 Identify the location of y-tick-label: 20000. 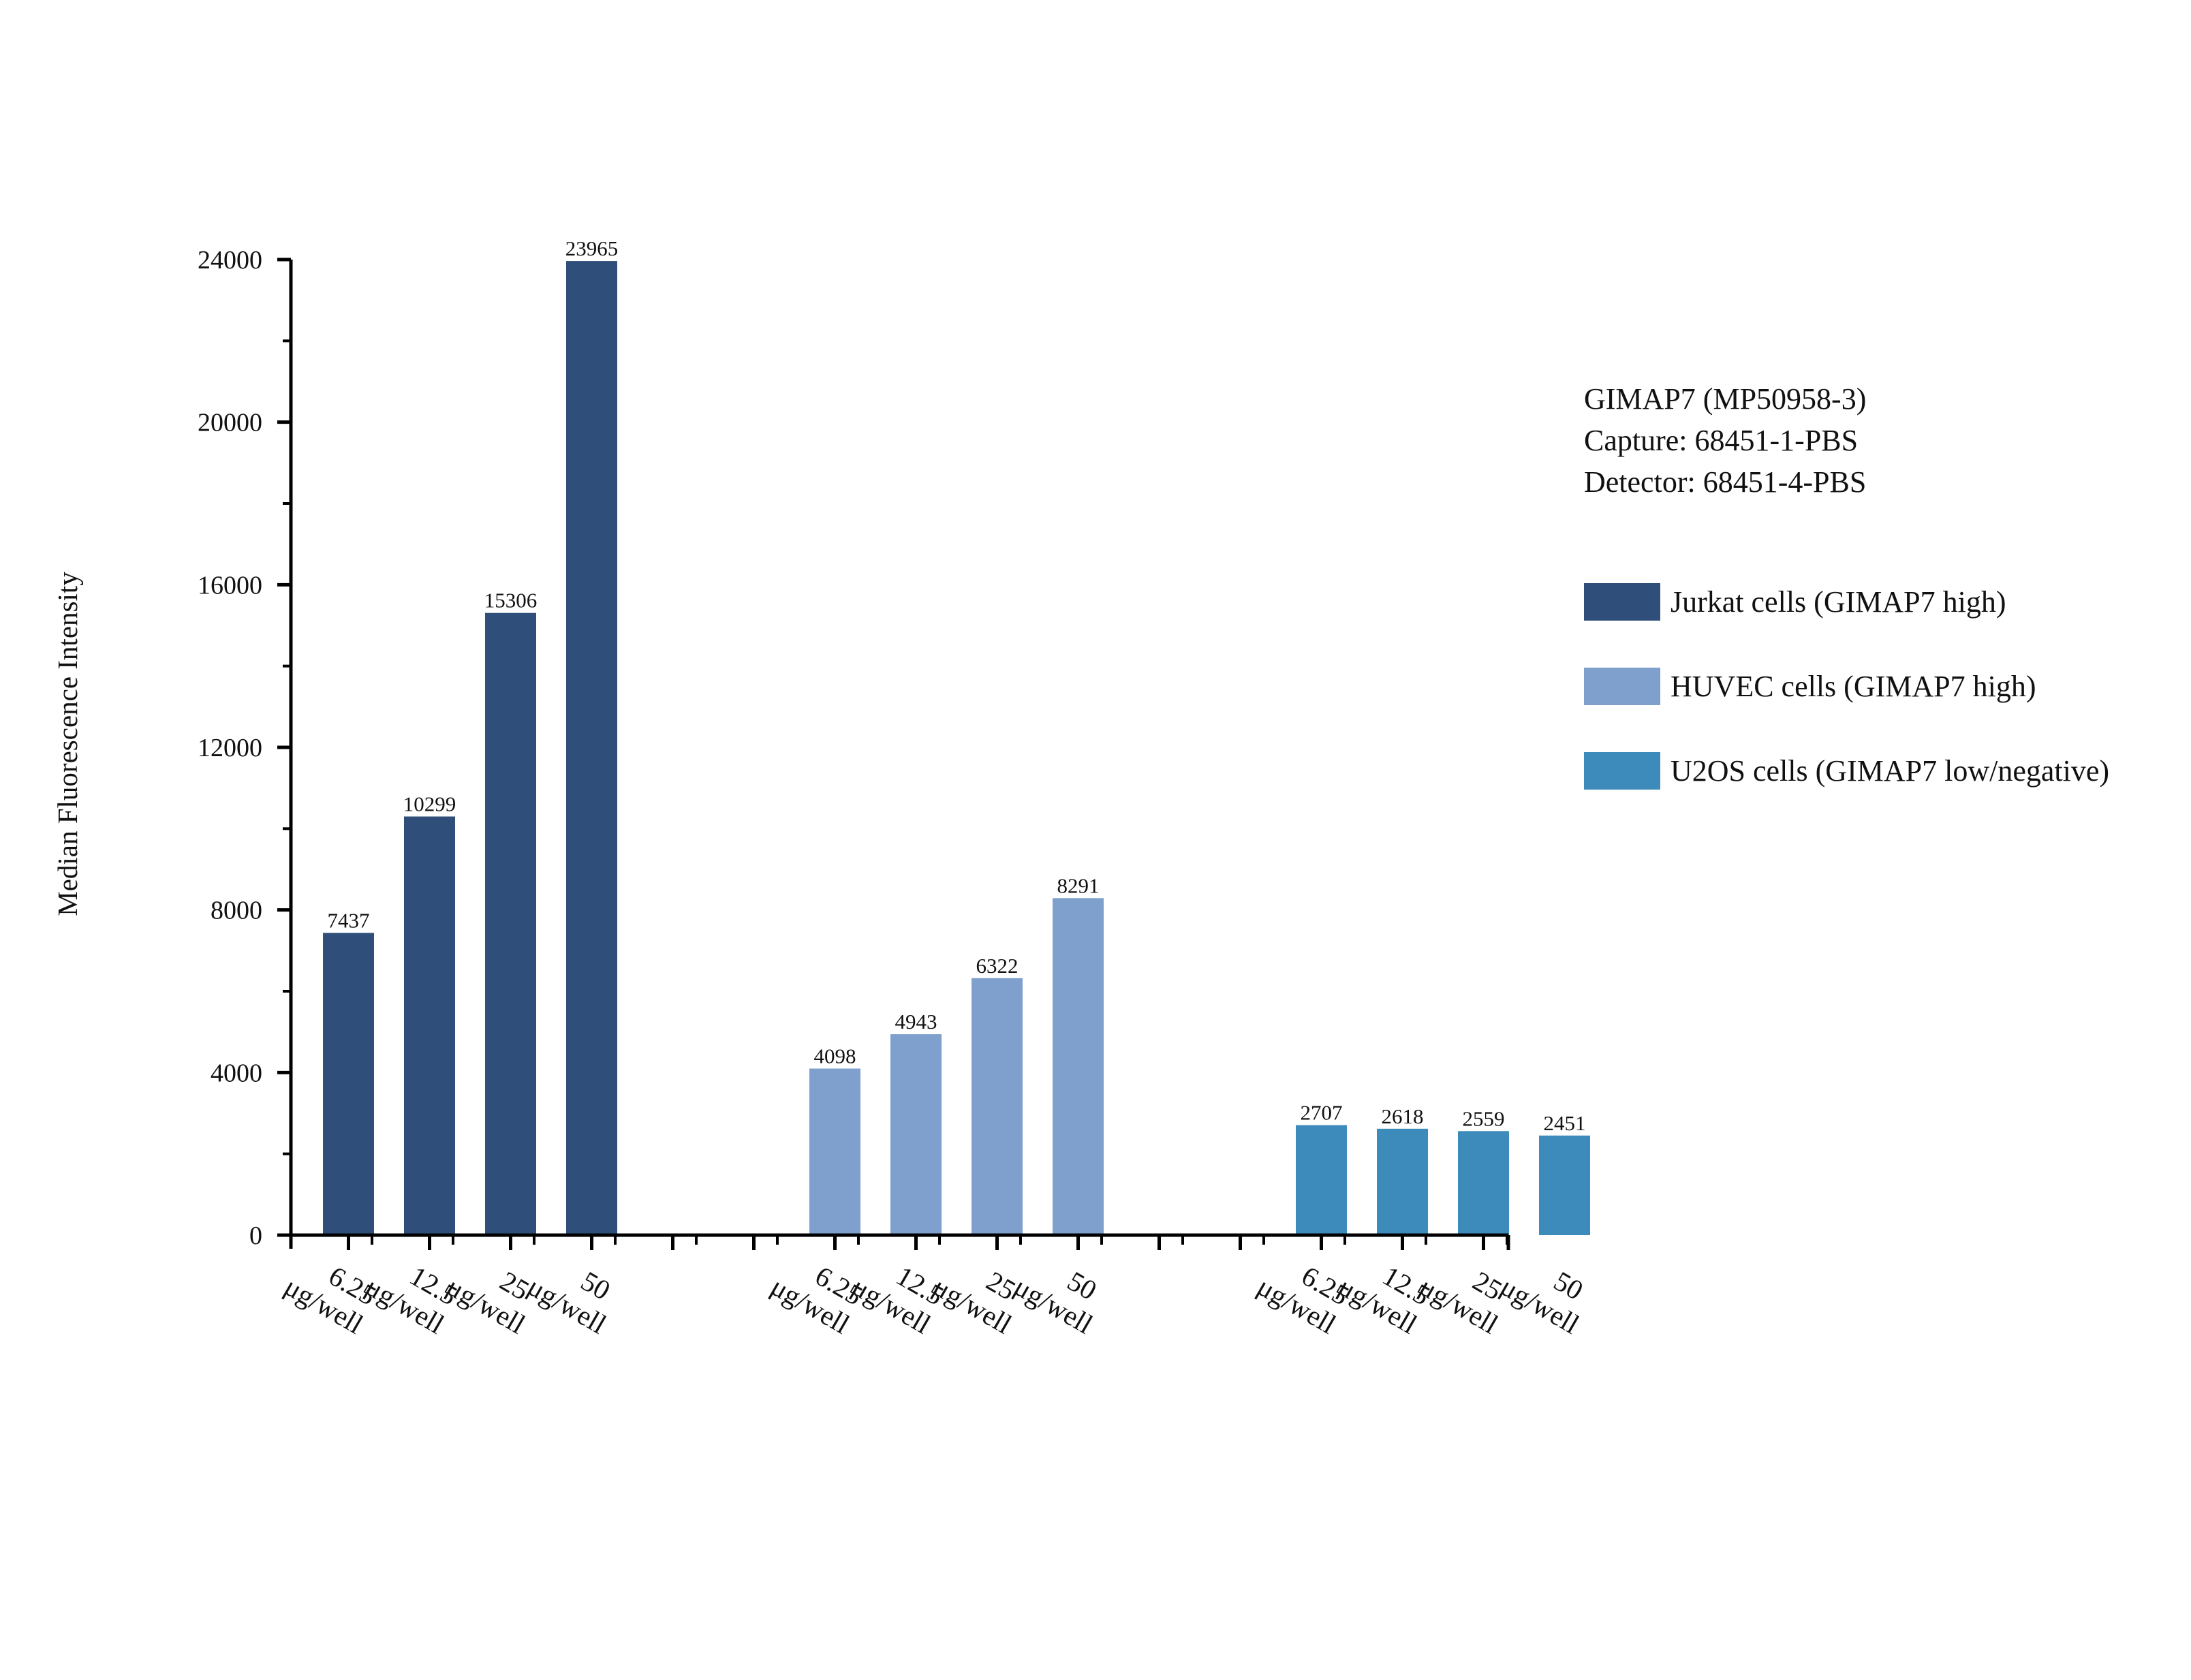
(230, 423).